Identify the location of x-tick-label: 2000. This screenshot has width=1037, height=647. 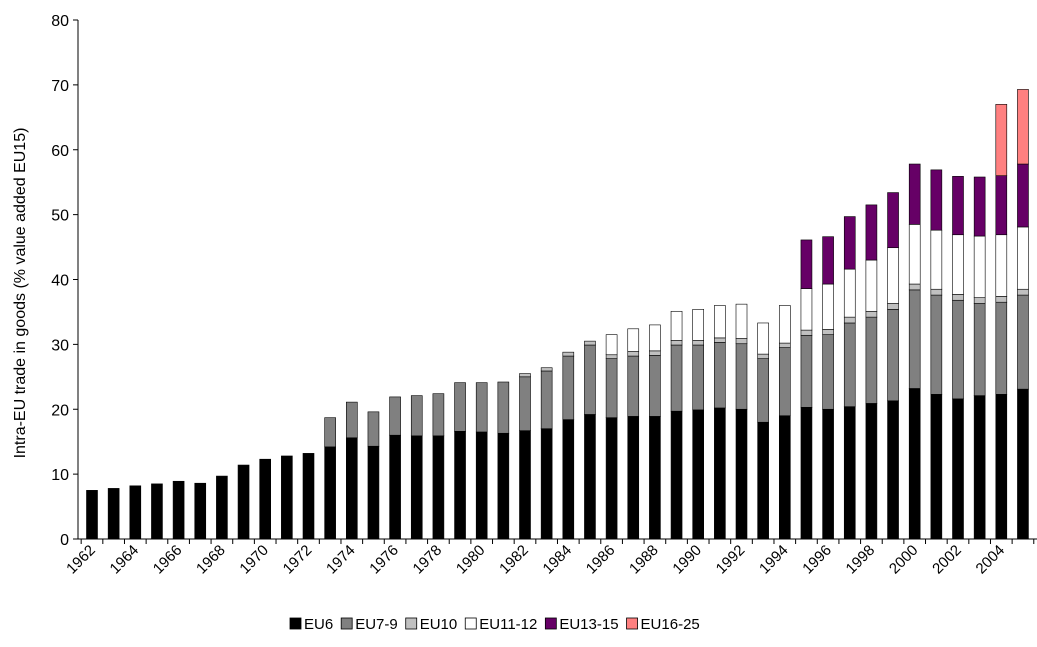
(904, 560).